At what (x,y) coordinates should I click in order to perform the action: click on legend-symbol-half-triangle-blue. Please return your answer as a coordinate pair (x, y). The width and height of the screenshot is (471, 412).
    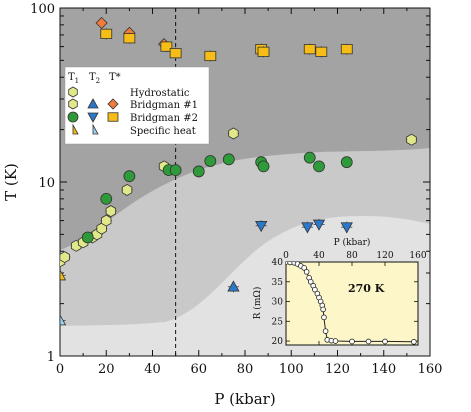
    Looking at the image, I should click on (95, 129).